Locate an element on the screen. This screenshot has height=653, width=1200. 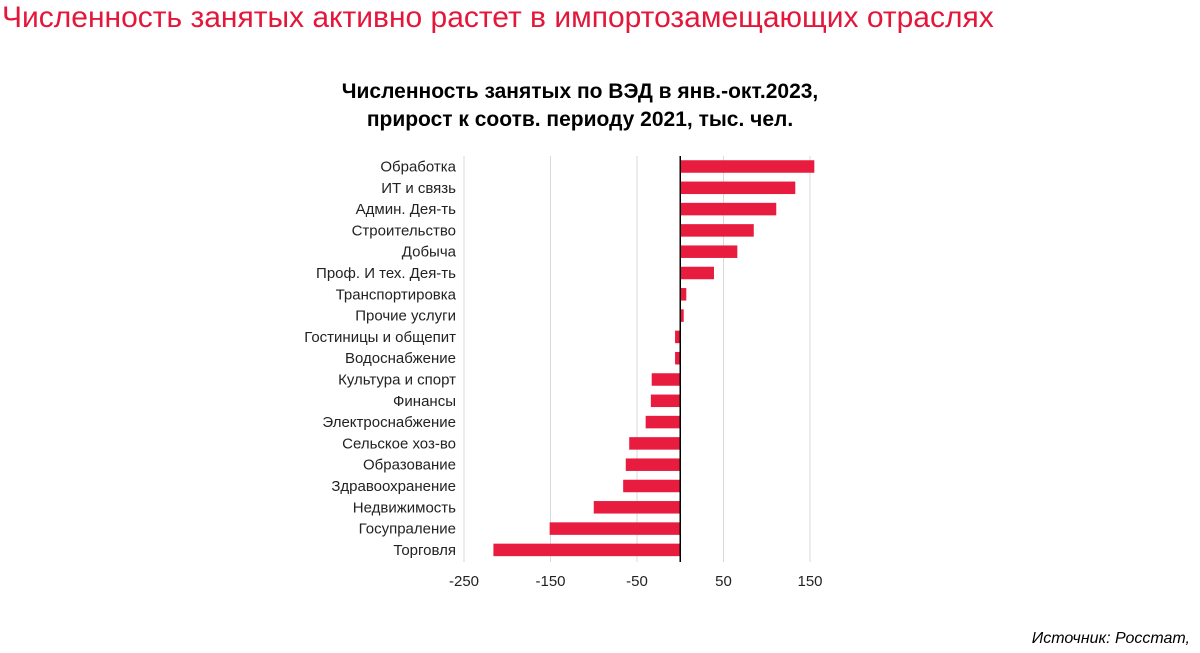
category-label: Недвижимость is located at coordinates (404, 507).